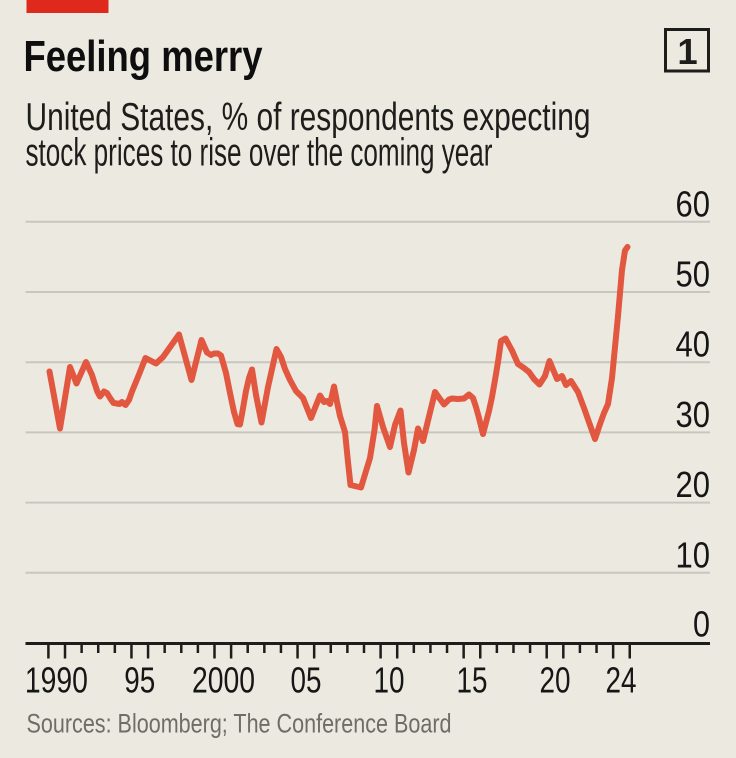 Image resolution: width=736 pixels, height=758 pixels. Describe the element at coordinates (701, 624) in the screenshot. I see `svg-text: 0` at that location.